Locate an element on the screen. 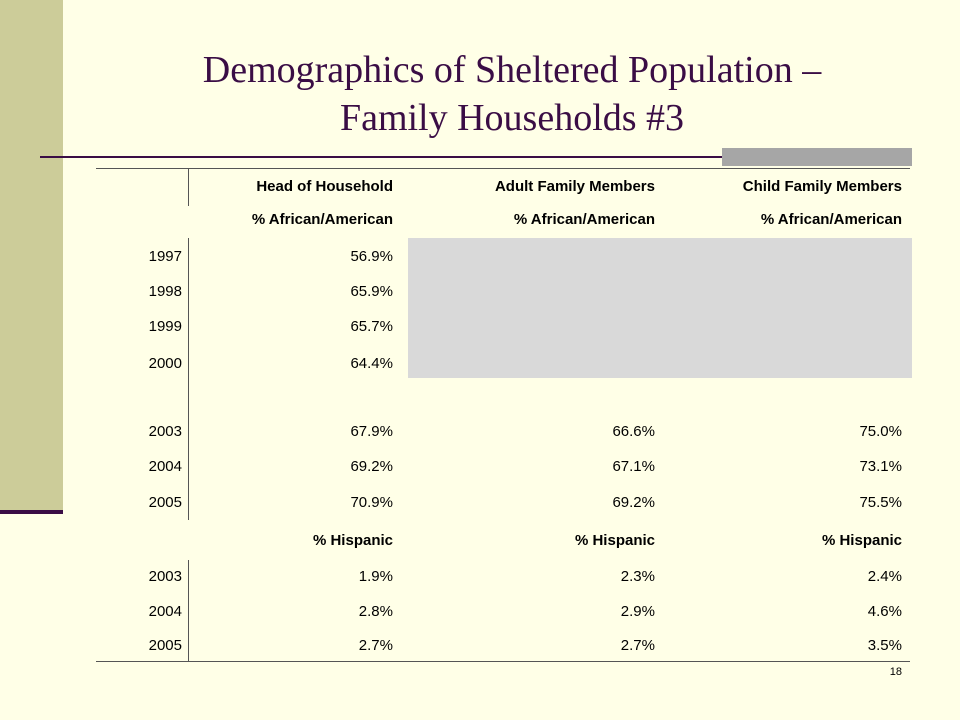 This screenshot has height=720, width=960. table-cell: 65.7% is located at coordinates (371, 326).